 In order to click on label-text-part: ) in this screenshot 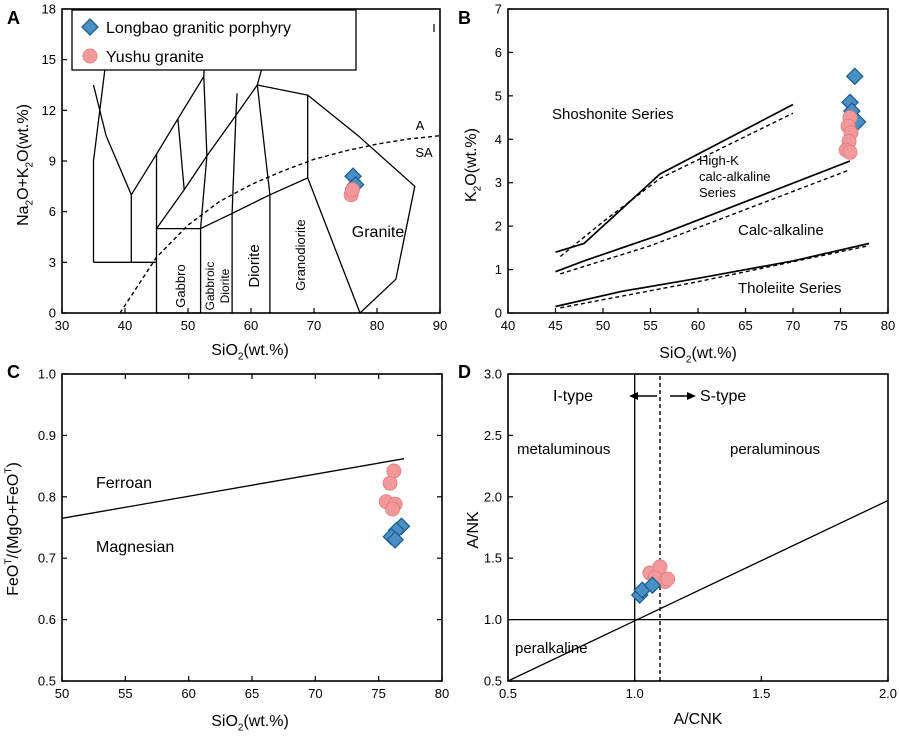, I will do `click(13, 464)`.